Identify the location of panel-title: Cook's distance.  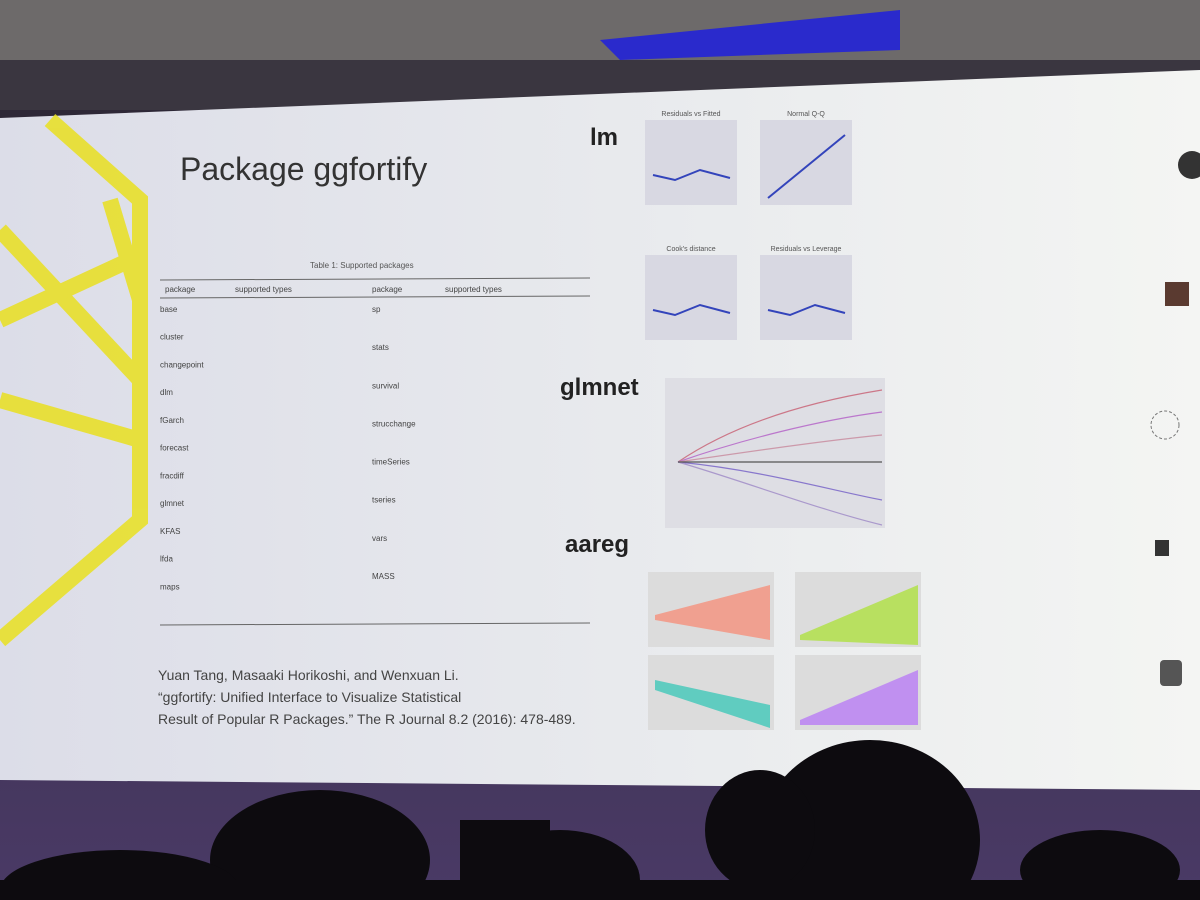
(690, 249).